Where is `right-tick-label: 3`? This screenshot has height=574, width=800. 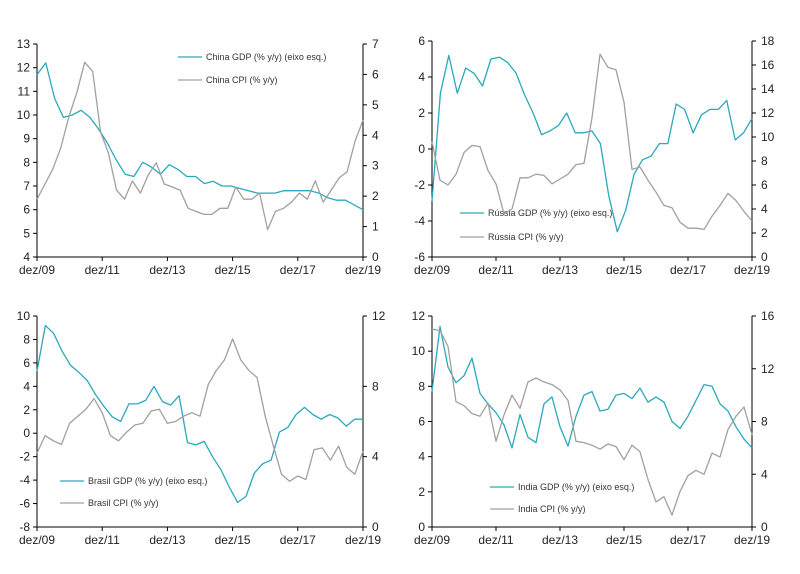
right-tick-label: 3 is located at coordinates (375, 166).